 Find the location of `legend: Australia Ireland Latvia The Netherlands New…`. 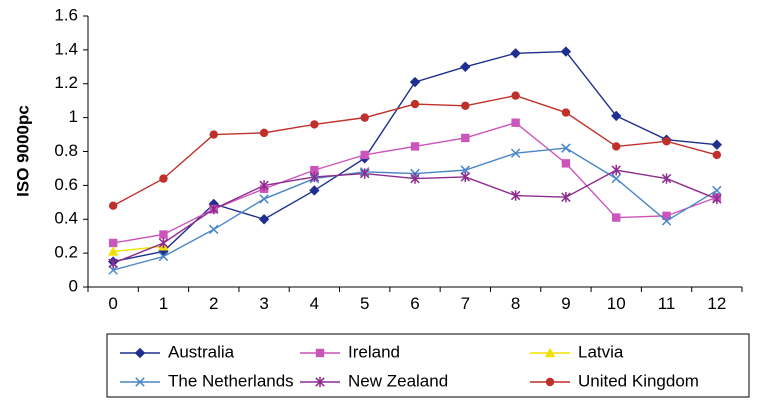

legend: Australia Ireland Latvia The Netherlands New… is located at coordinates (428, 365).